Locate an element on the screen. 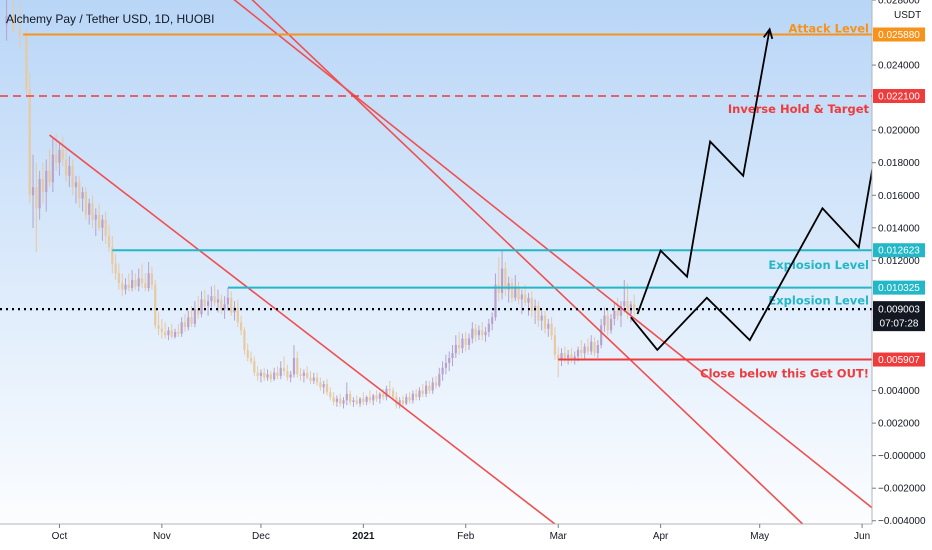  time-axis: Oct Nov Dec 2021 Feb Mar Apr May Jun is located at coordinates (461, 533).